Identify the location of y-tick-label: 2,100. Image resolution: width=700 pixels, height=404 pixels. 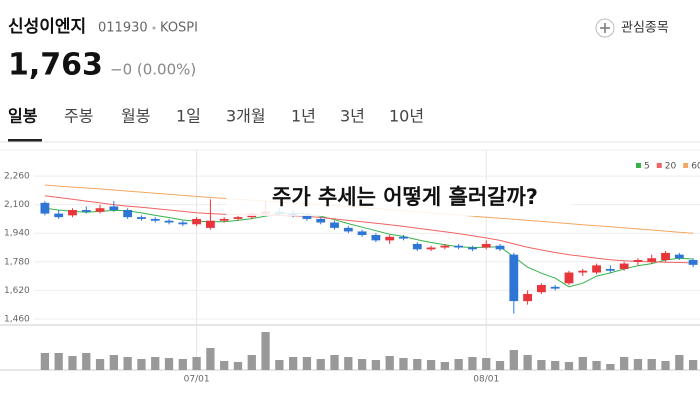
(17, 205).